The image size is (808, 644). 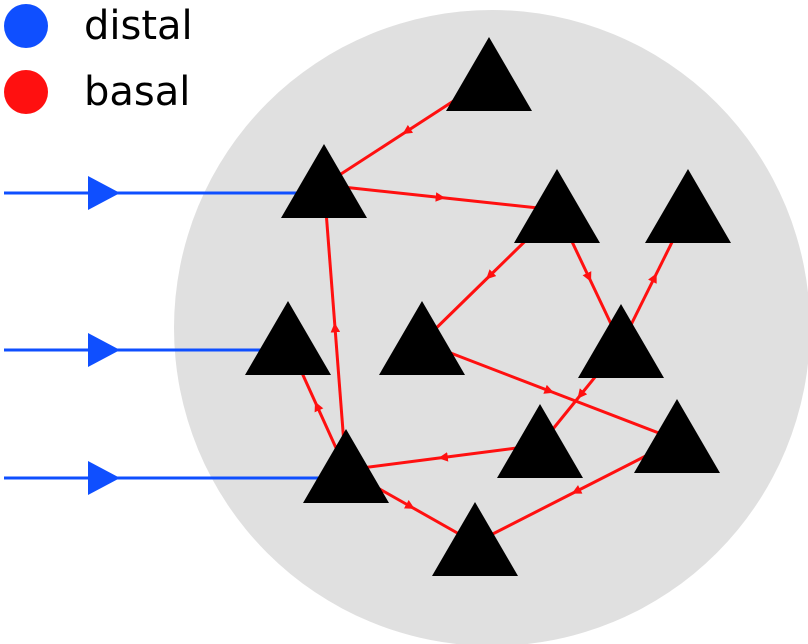 What do you see at coordinates (138, 26) in the screenshot?
I see `legend-label-distal: distal` at bounding box center [138, 26].